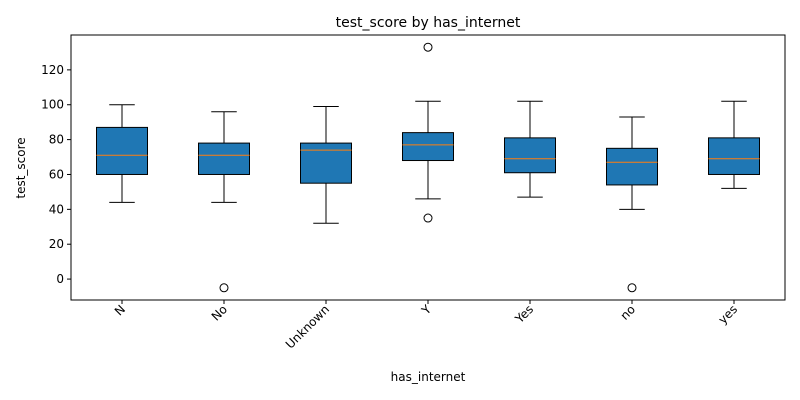 The height and width of the screenshot is (400, 800). Describe the element at coordinates (734, 156) in the screenshot. I see `box-yes` at that location.